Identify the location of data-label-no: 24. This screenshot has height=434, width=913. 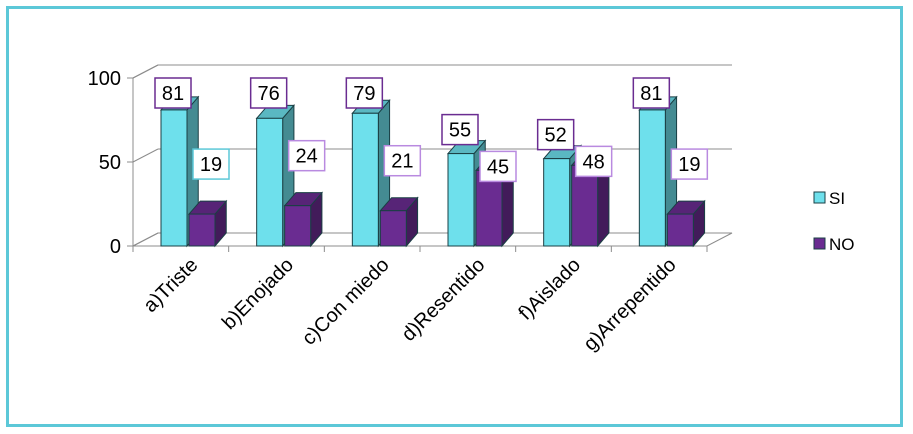
(306, 155).